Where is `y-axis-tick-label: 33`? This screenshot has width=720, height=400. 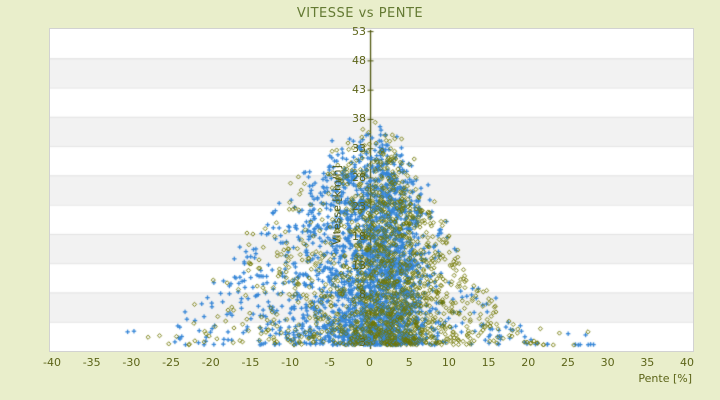 y-axis-tick-label: 33 is located at coordinates (359, 148).